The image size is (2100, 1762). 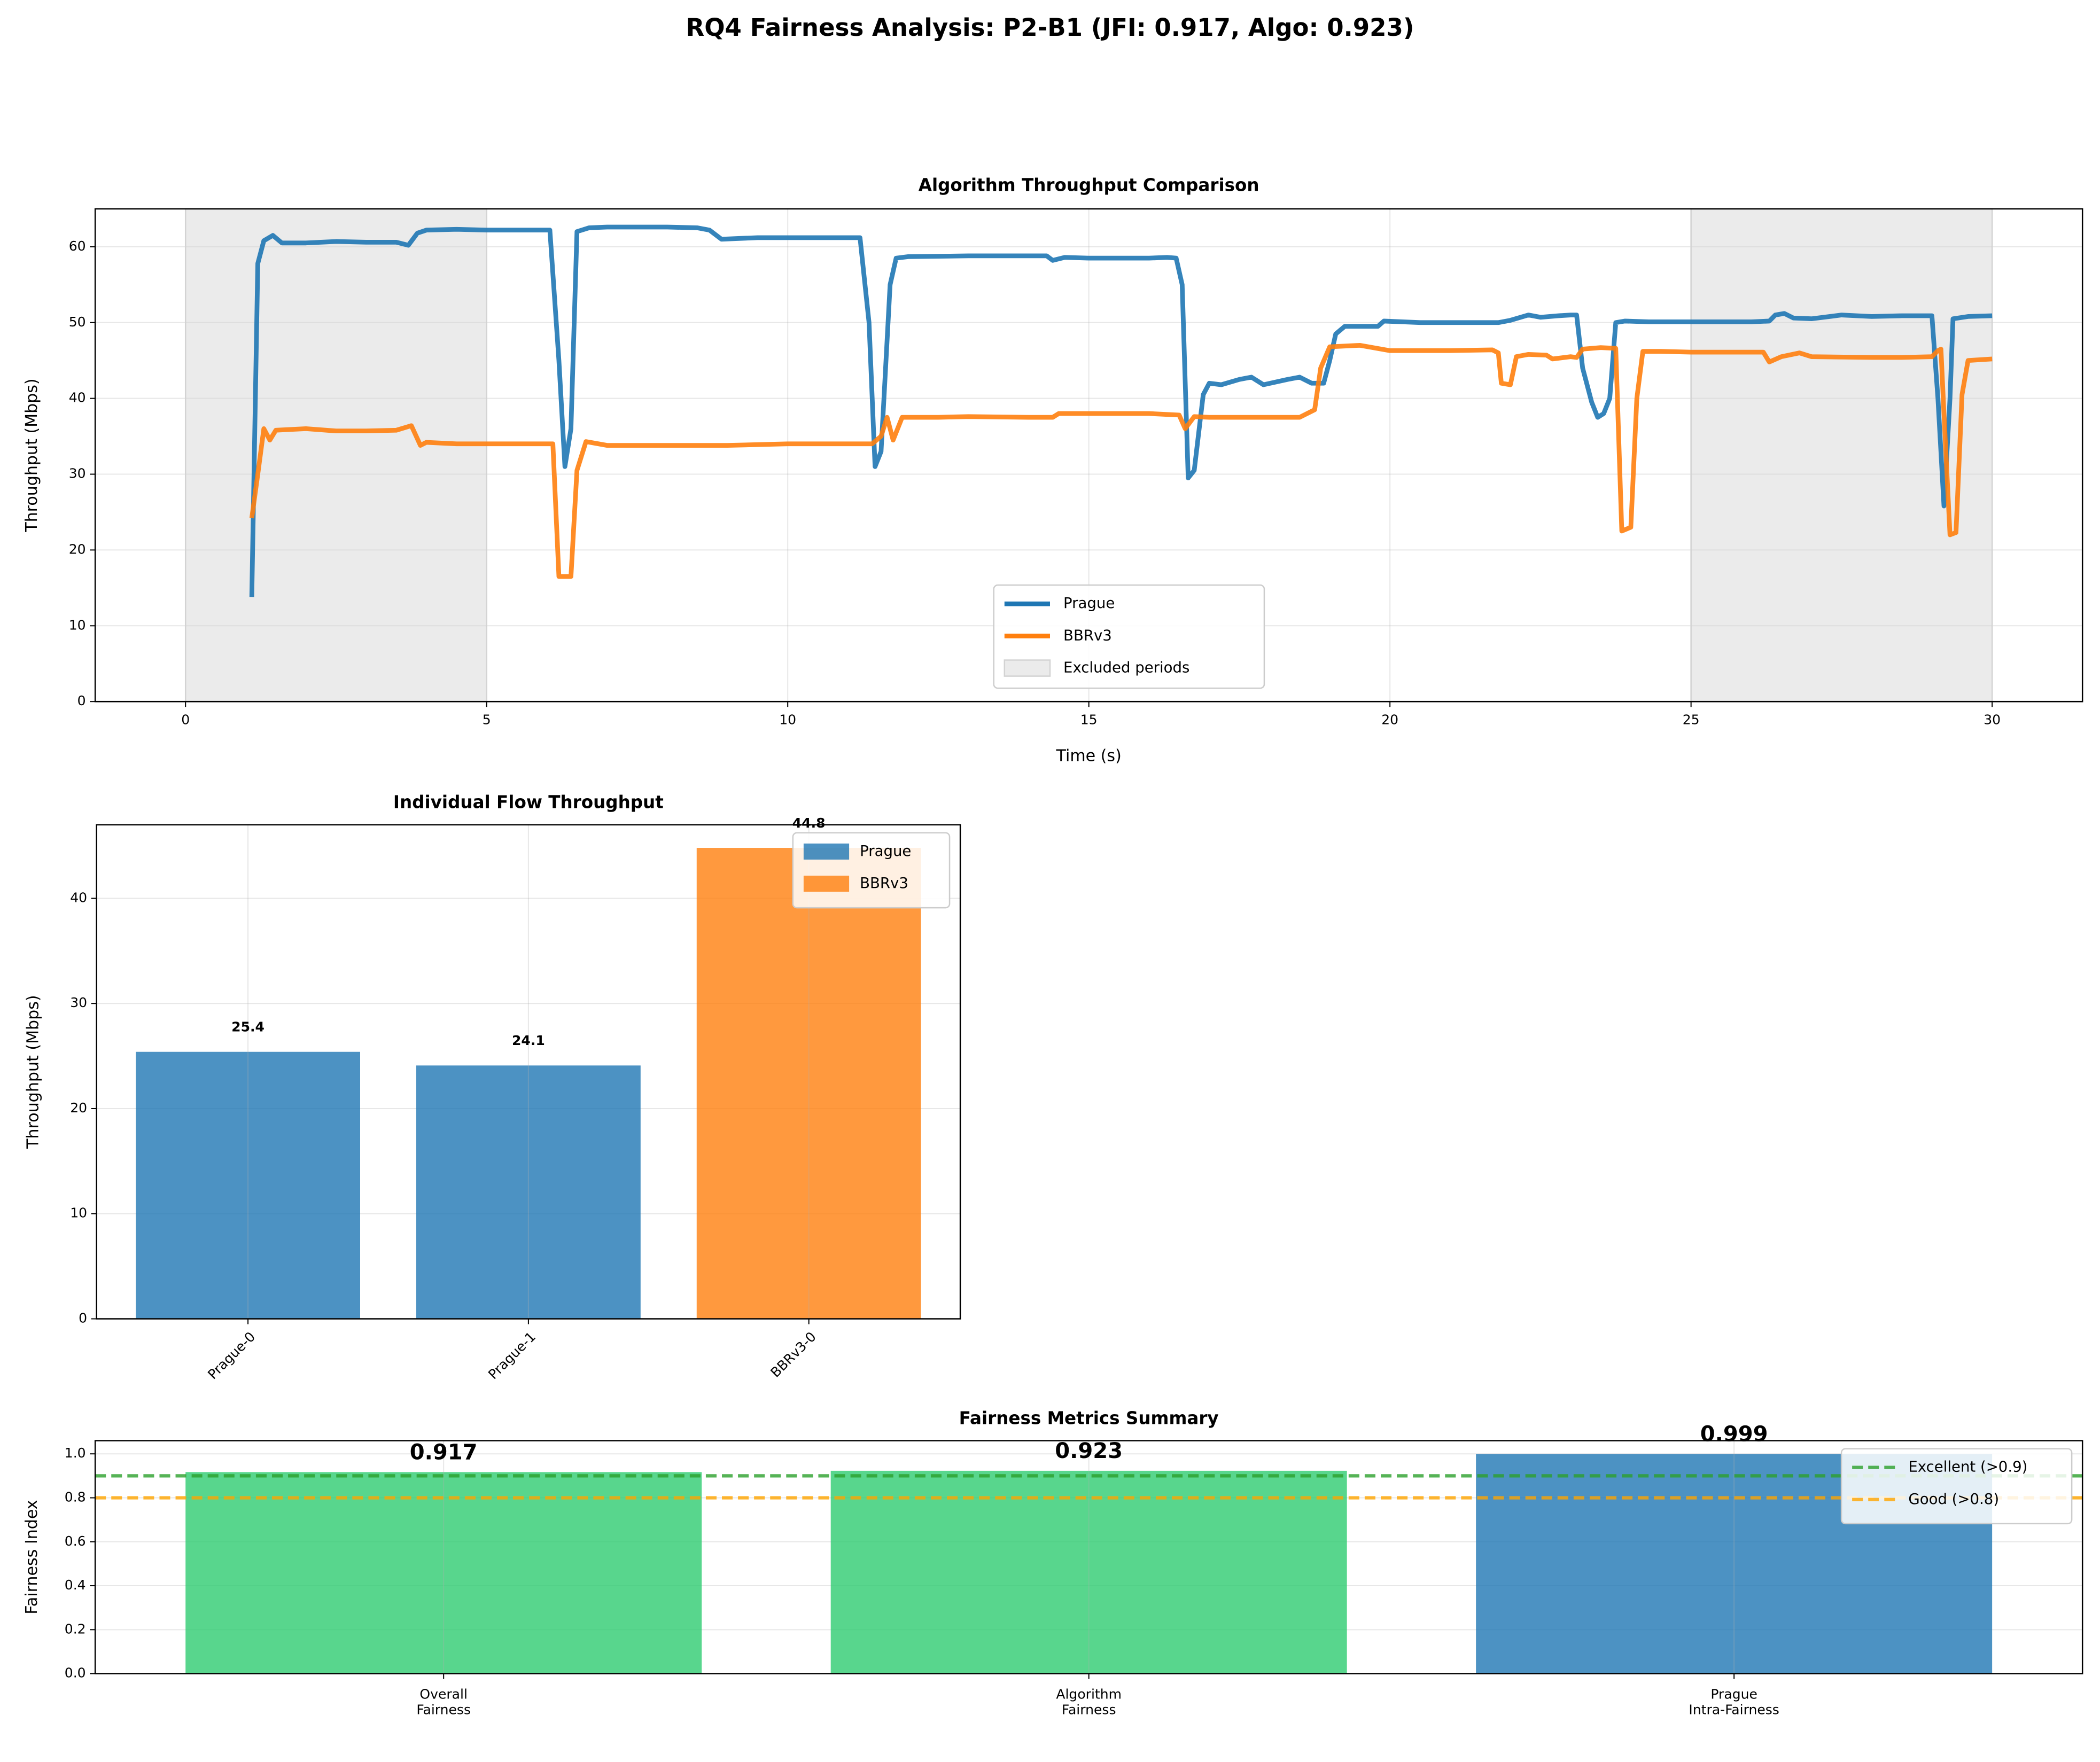 I want to click on x-tick-label: 10, so click(x=787, y=719).